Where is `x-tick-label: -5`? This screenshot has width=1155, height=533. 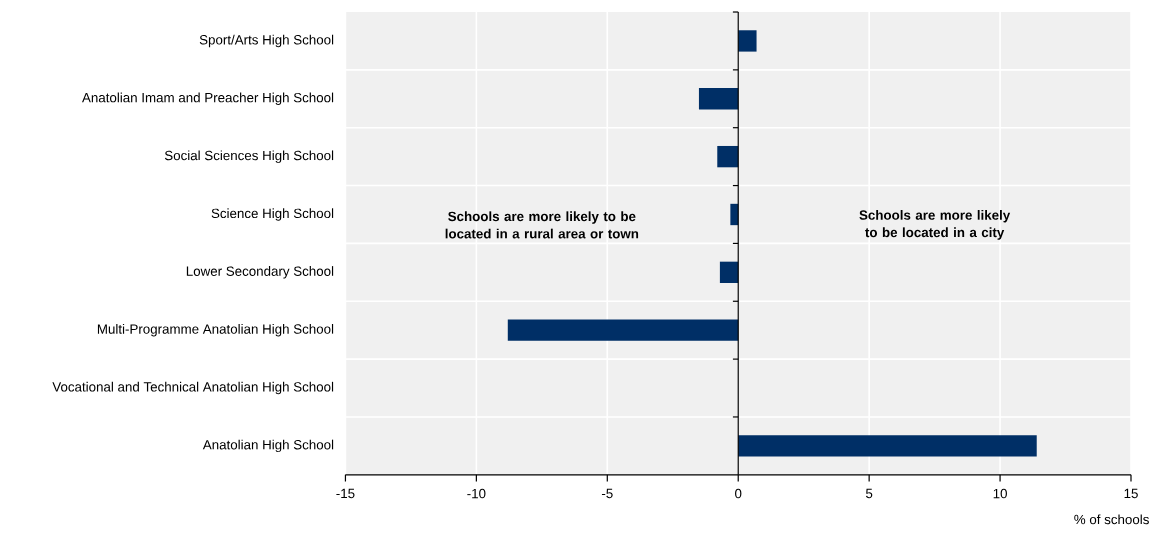 x-tick-label: -5 is located at coordinates (607, 493).